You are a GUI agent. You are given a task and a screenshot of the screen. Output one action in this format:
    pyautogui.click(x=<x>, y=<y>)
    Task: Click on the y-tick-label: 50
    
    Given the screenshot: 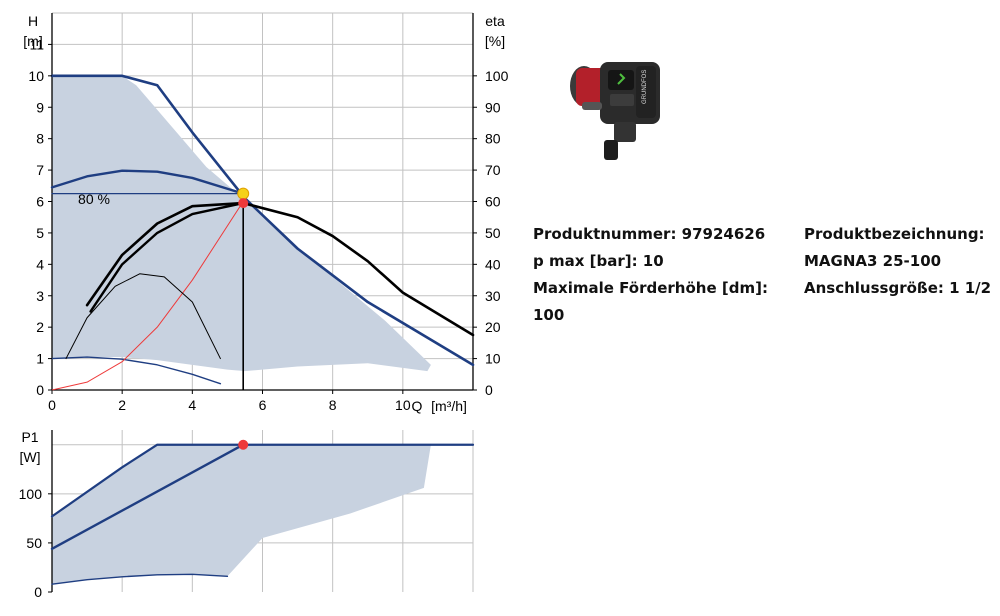 What is the action you would take?
    pyautogui.click(x=34, y=543)
    